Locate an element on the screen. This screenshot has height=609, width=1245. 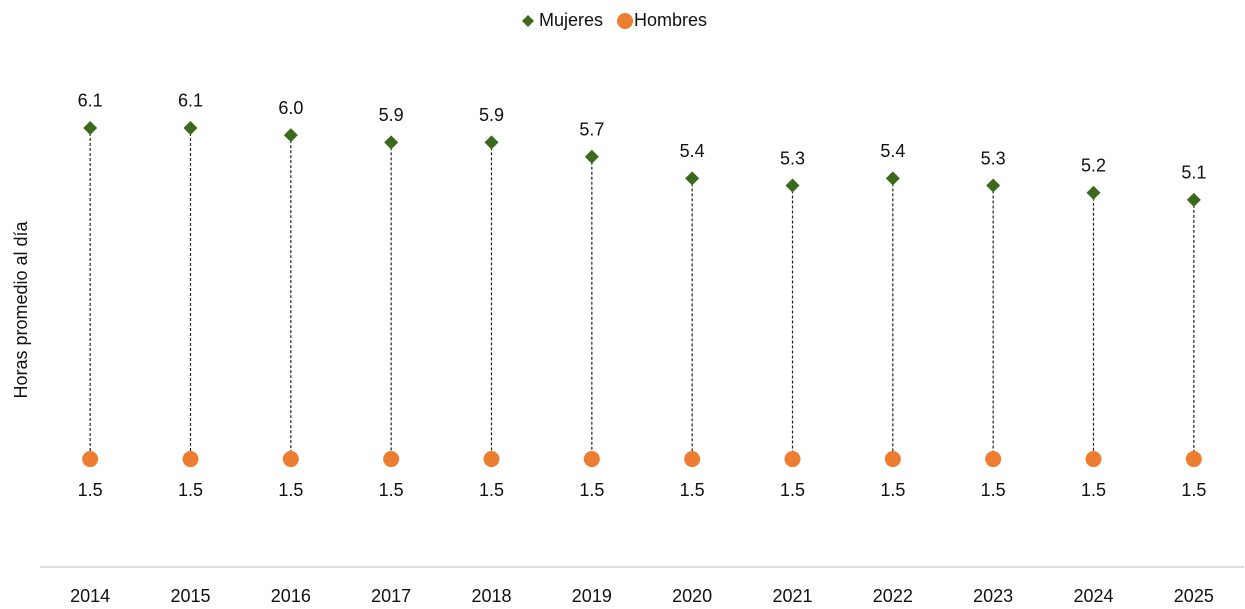
x-tick-label: 2024 is located at coordinates (1093, 596).